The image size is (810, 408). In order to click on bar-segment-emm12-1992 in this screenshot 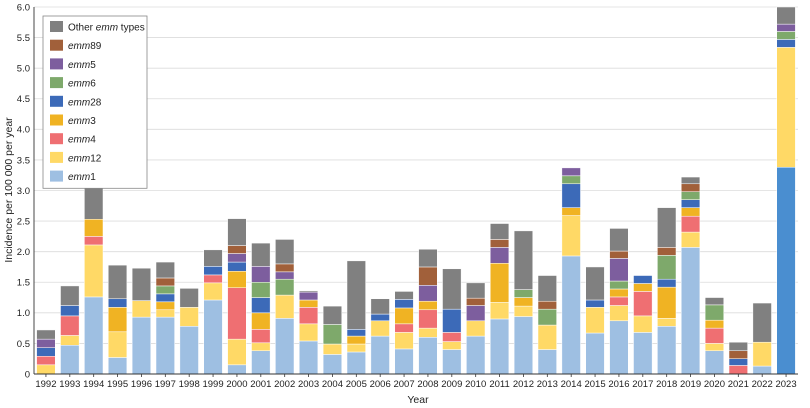, I will do `click(46, 369)`.